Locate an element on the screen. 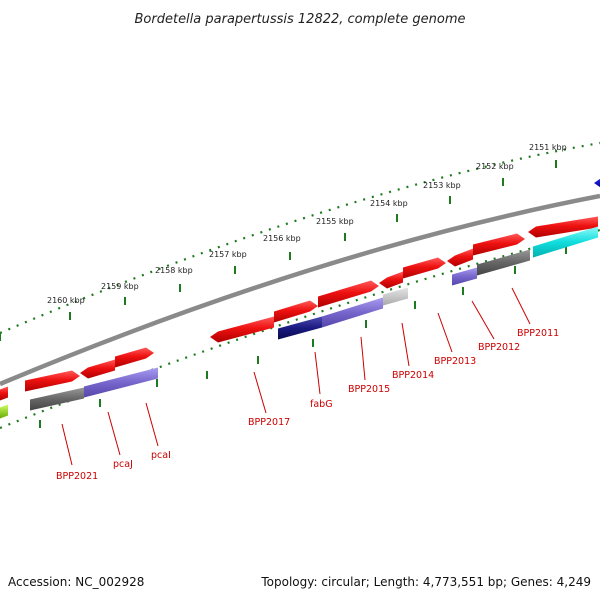 The height and width of the screenshot is (600, 600). kbp-label: 2151 kbp is located at coordinates (548, 147).